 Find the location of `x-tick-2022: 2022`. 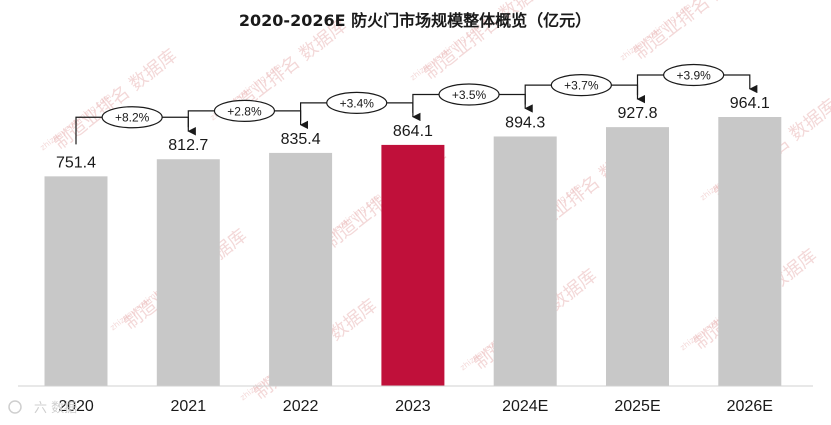

x-tick-2022: 2022 is located at coordinates (301, 406).